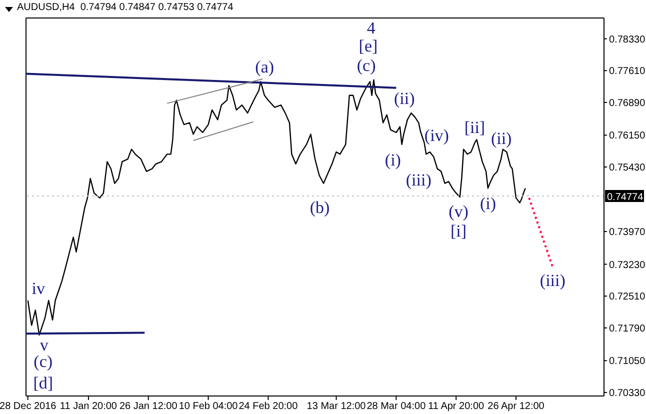 The image size is (646, 414). What do you see at coordinates (320, 207) in the screenshot?
I see `annotation: (b)` at bounding box center [320, 207].